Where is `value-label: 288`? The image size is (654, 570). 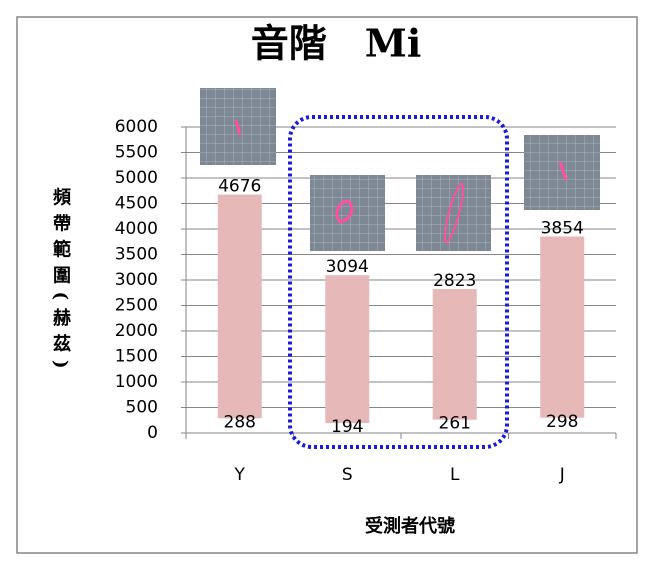
value-label: 288 is located at coordinates (240, 422).